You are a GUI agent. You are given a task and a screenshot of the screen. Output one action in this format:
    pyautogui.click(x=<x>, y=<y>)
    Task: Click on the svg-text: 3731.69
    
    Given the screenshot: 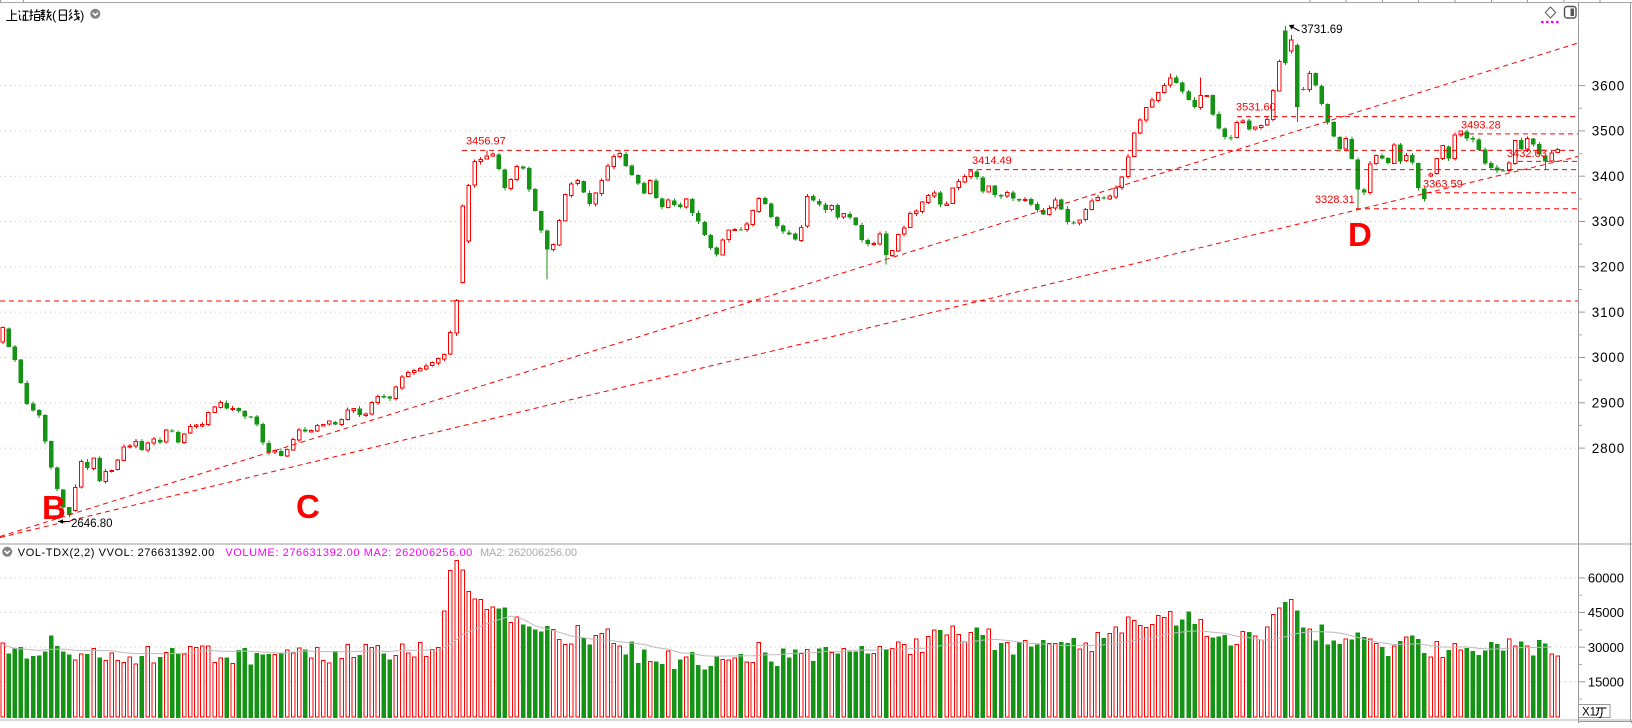 What is the action you would take?
    pyautogui.click(x=1322, y=30)
    